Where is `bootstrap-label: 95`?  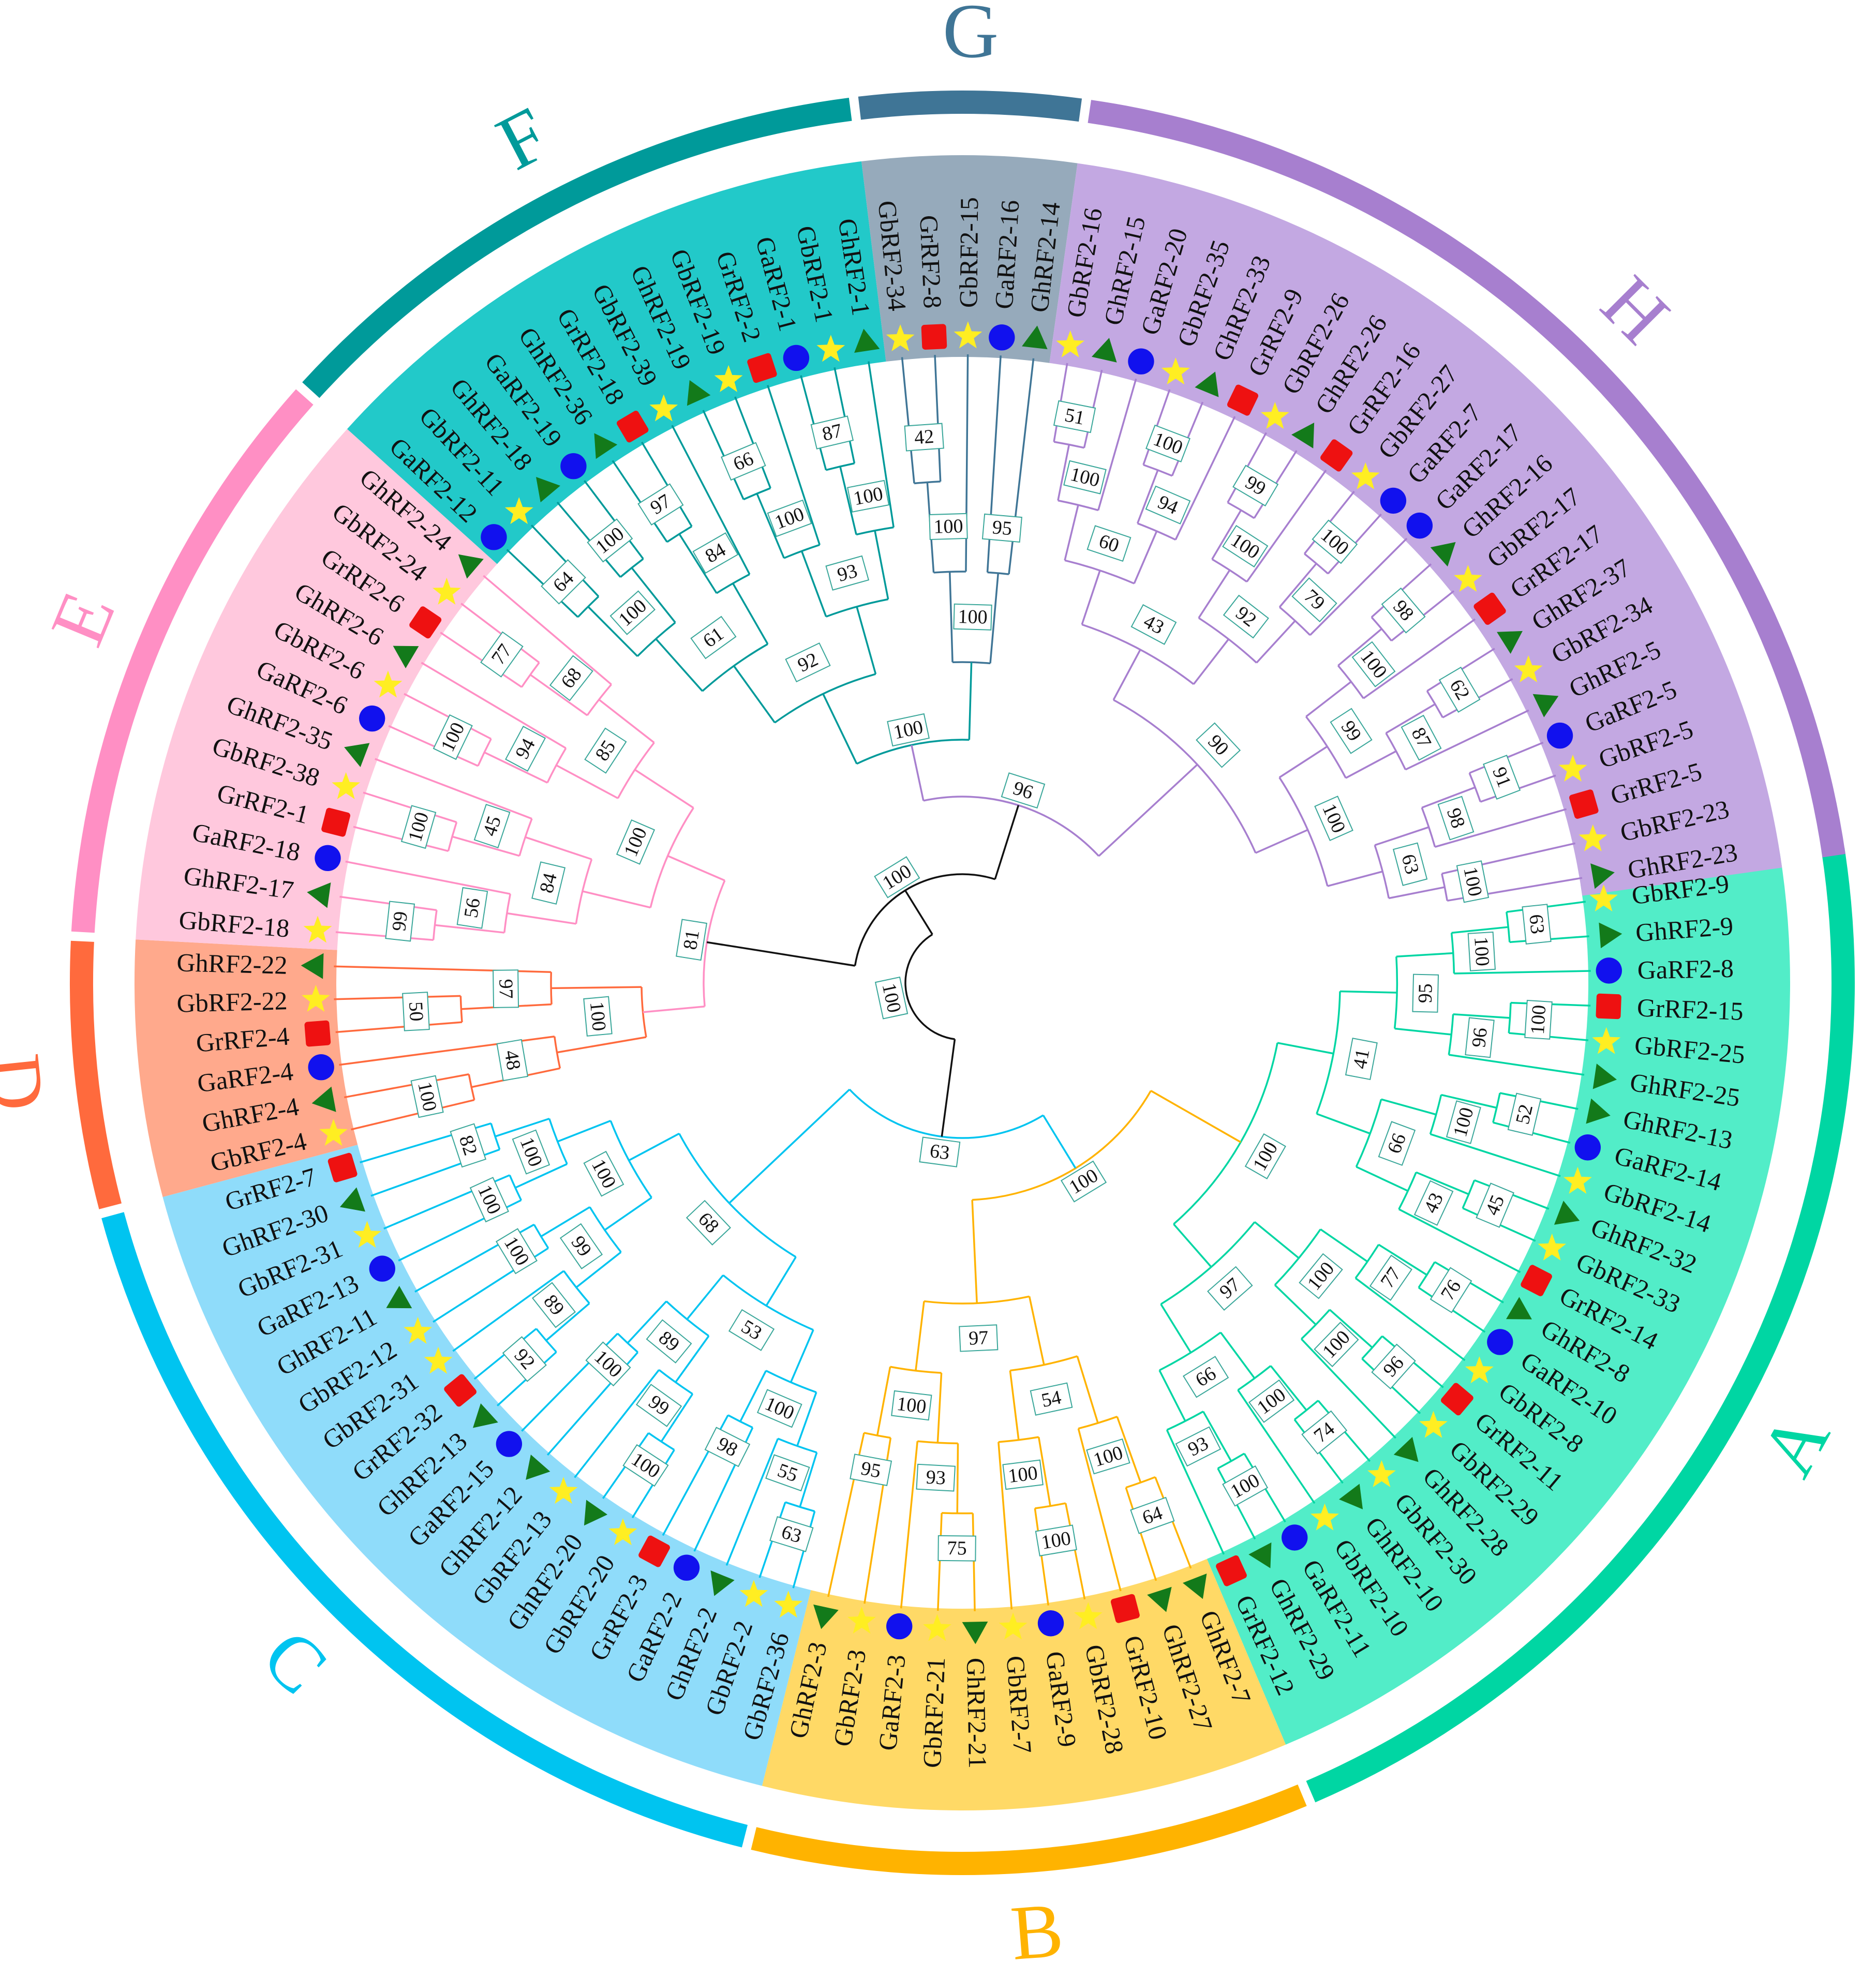 bootstrap-label: 95 is located at coordinates (1002, 528).